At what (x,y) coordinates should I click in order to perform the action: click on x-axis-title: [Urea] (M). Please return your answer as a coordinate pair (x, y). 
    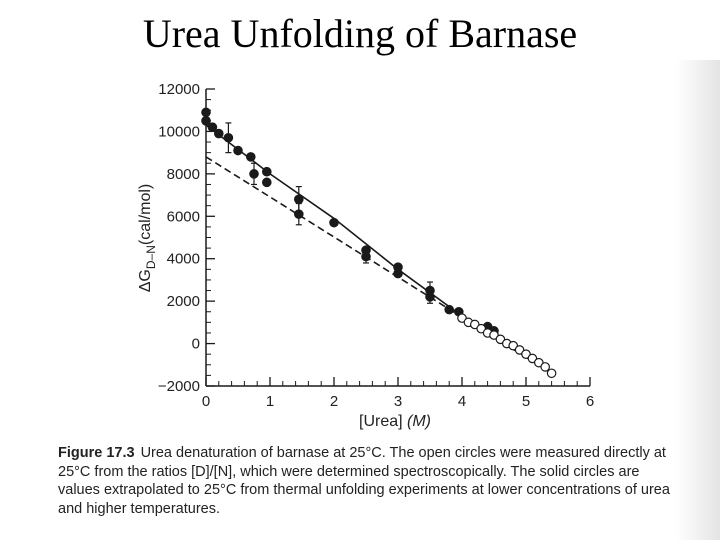
    Looking at the image, I should click on (395, 421).